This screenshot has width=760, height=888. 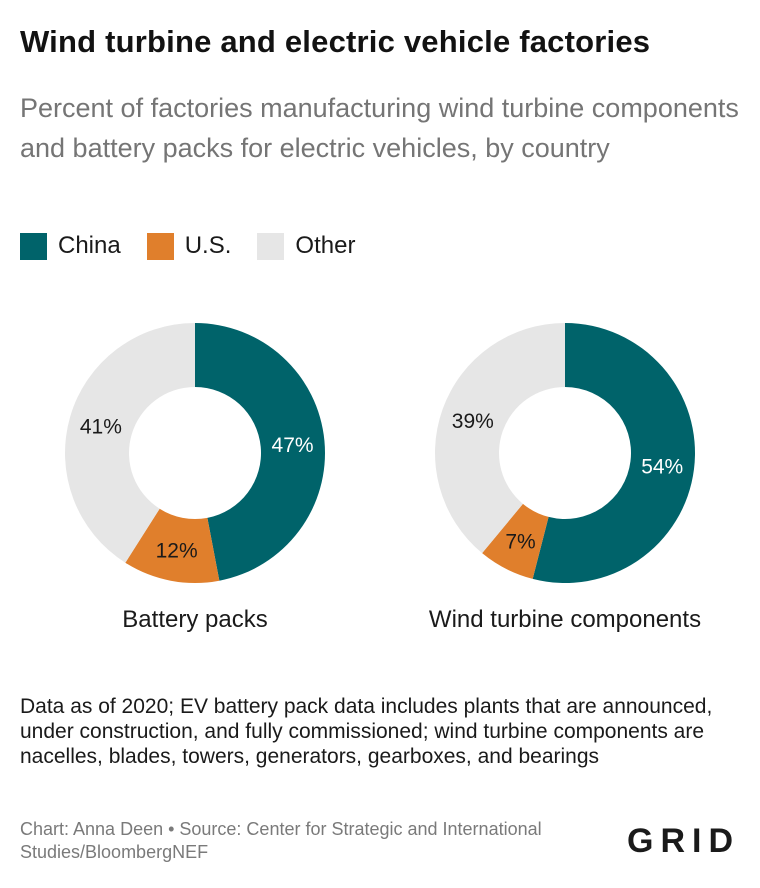 I want to click on legend-item-other: Other, so click(x=306, y=246).